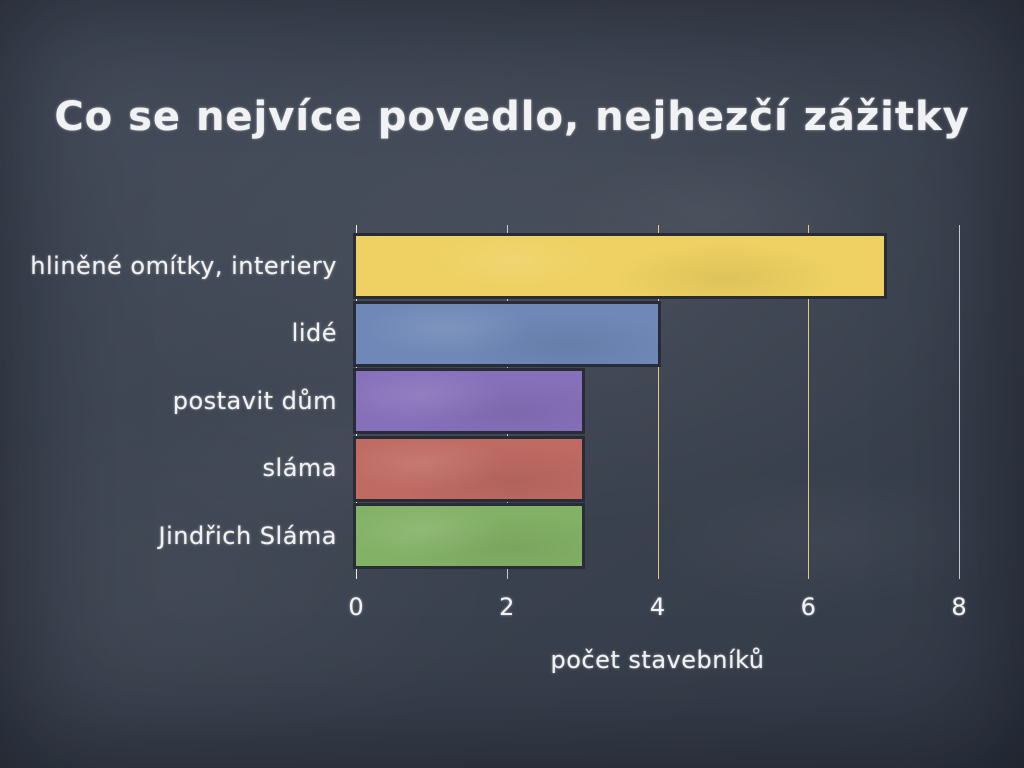 The image size is (1024, 768). Describe the element at coordinates (469, 469) in the screenshot. I see `bar-slama` at that location.